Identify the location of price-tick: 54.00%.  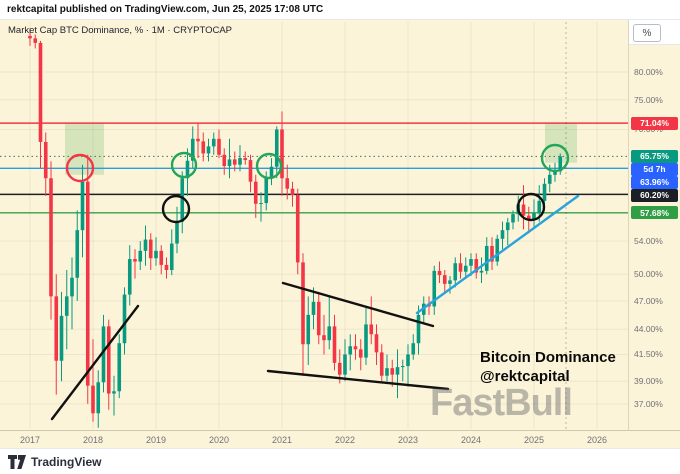
(648, 241).